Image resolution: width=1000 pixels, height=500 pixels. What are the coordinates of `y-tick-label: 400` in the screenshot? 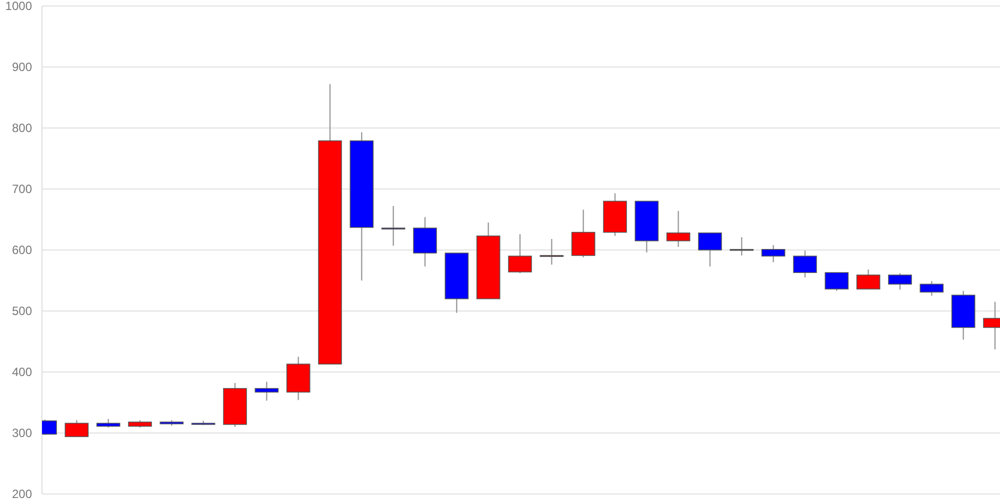 It's located at (22, 372).